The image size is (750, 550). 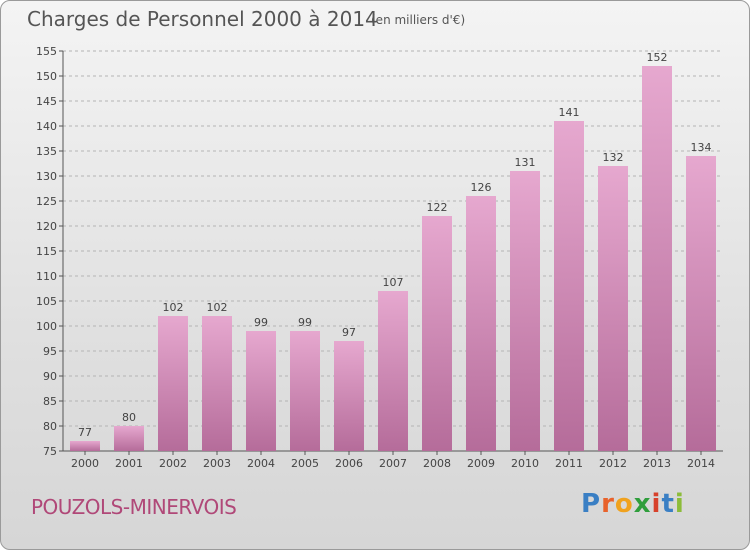 What do you see at coordinates (393, 463) in the screenshot?
I see `x-tick-label-2007: 2007` at bounding box center [393, 463].